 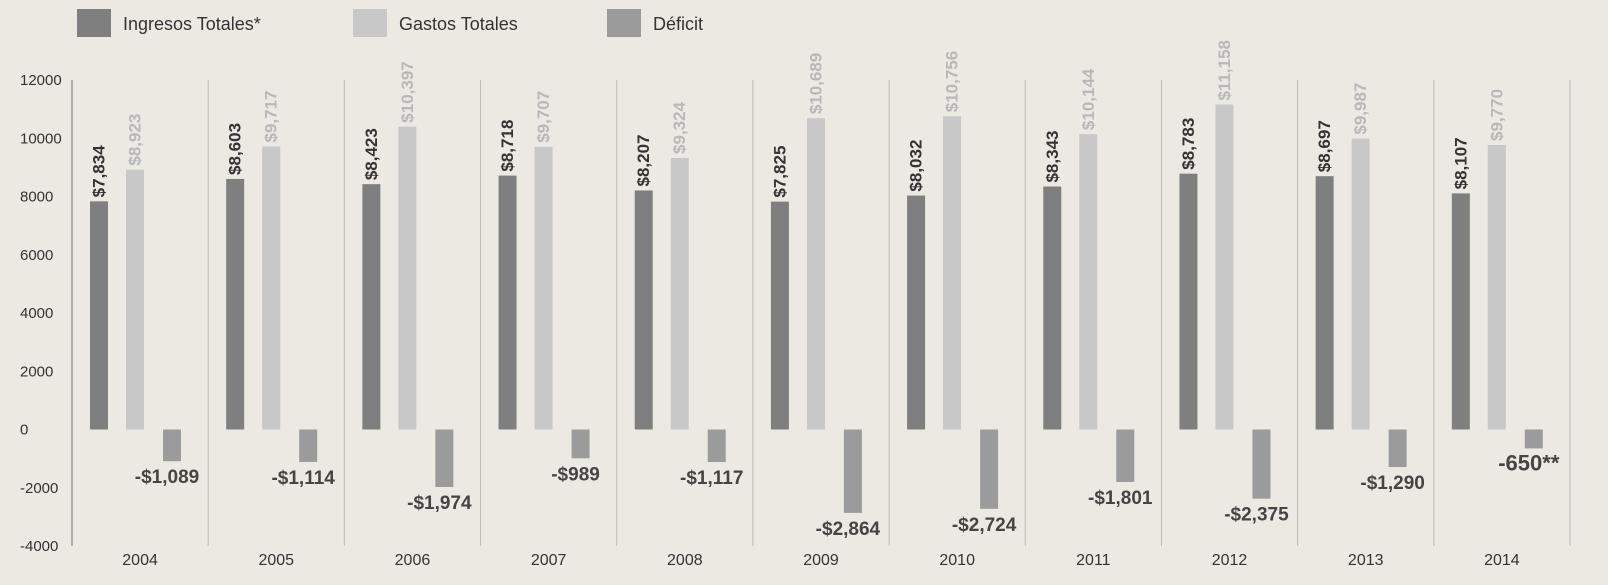 What do you see at coordinates (303, 478) in the screenshot?
I see `data-label: -$1,114` at bounding box center [303, 478].